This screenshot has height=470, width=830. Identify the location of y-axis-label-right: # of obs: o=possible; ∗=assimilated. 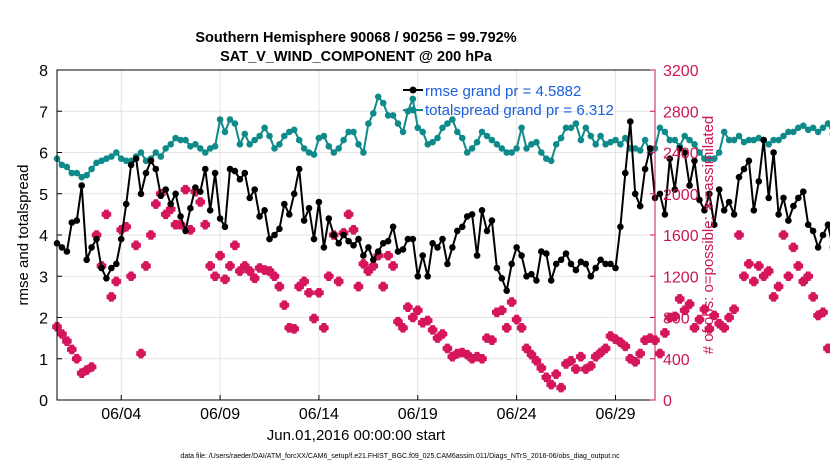
(708, 235).